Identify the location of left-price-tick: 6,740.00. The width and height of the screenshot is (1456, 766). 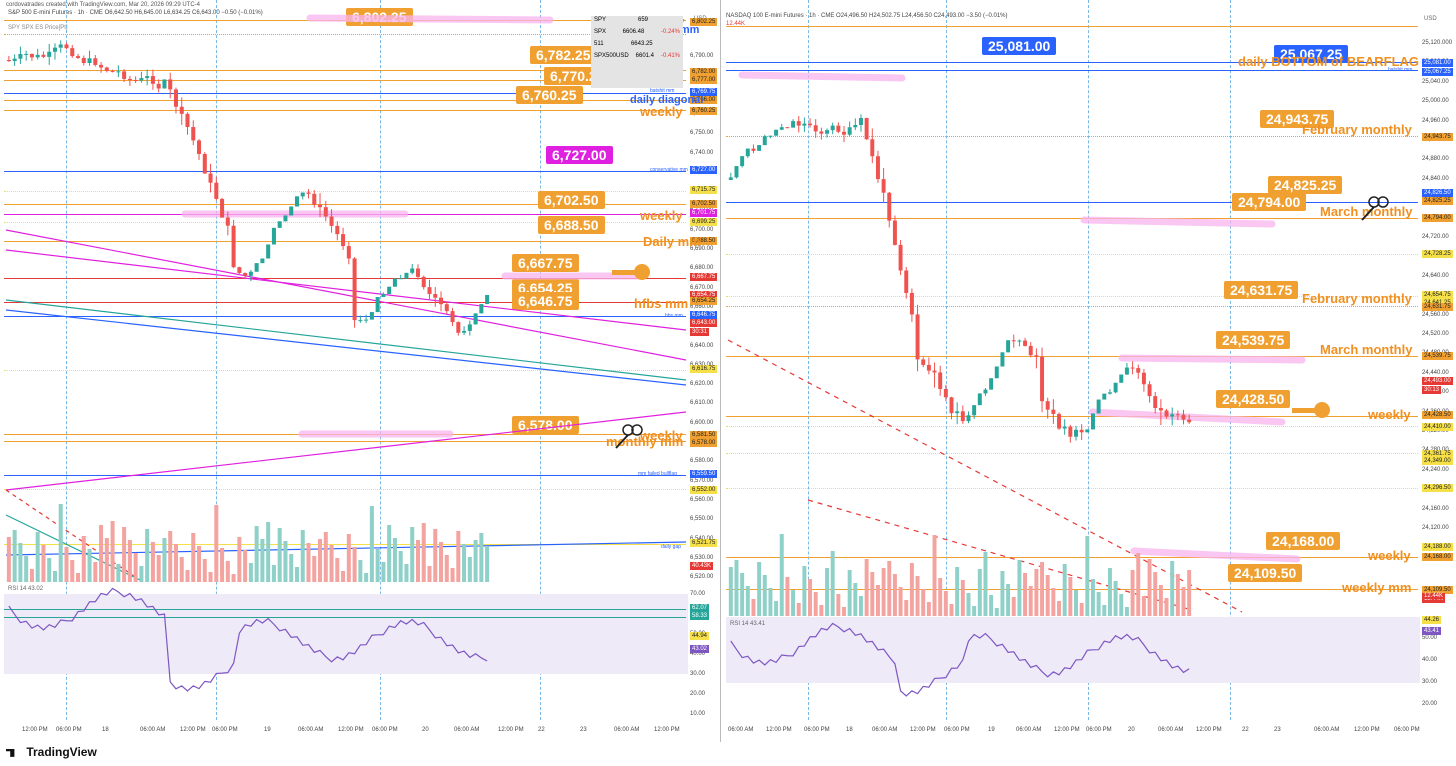
(702, 152).